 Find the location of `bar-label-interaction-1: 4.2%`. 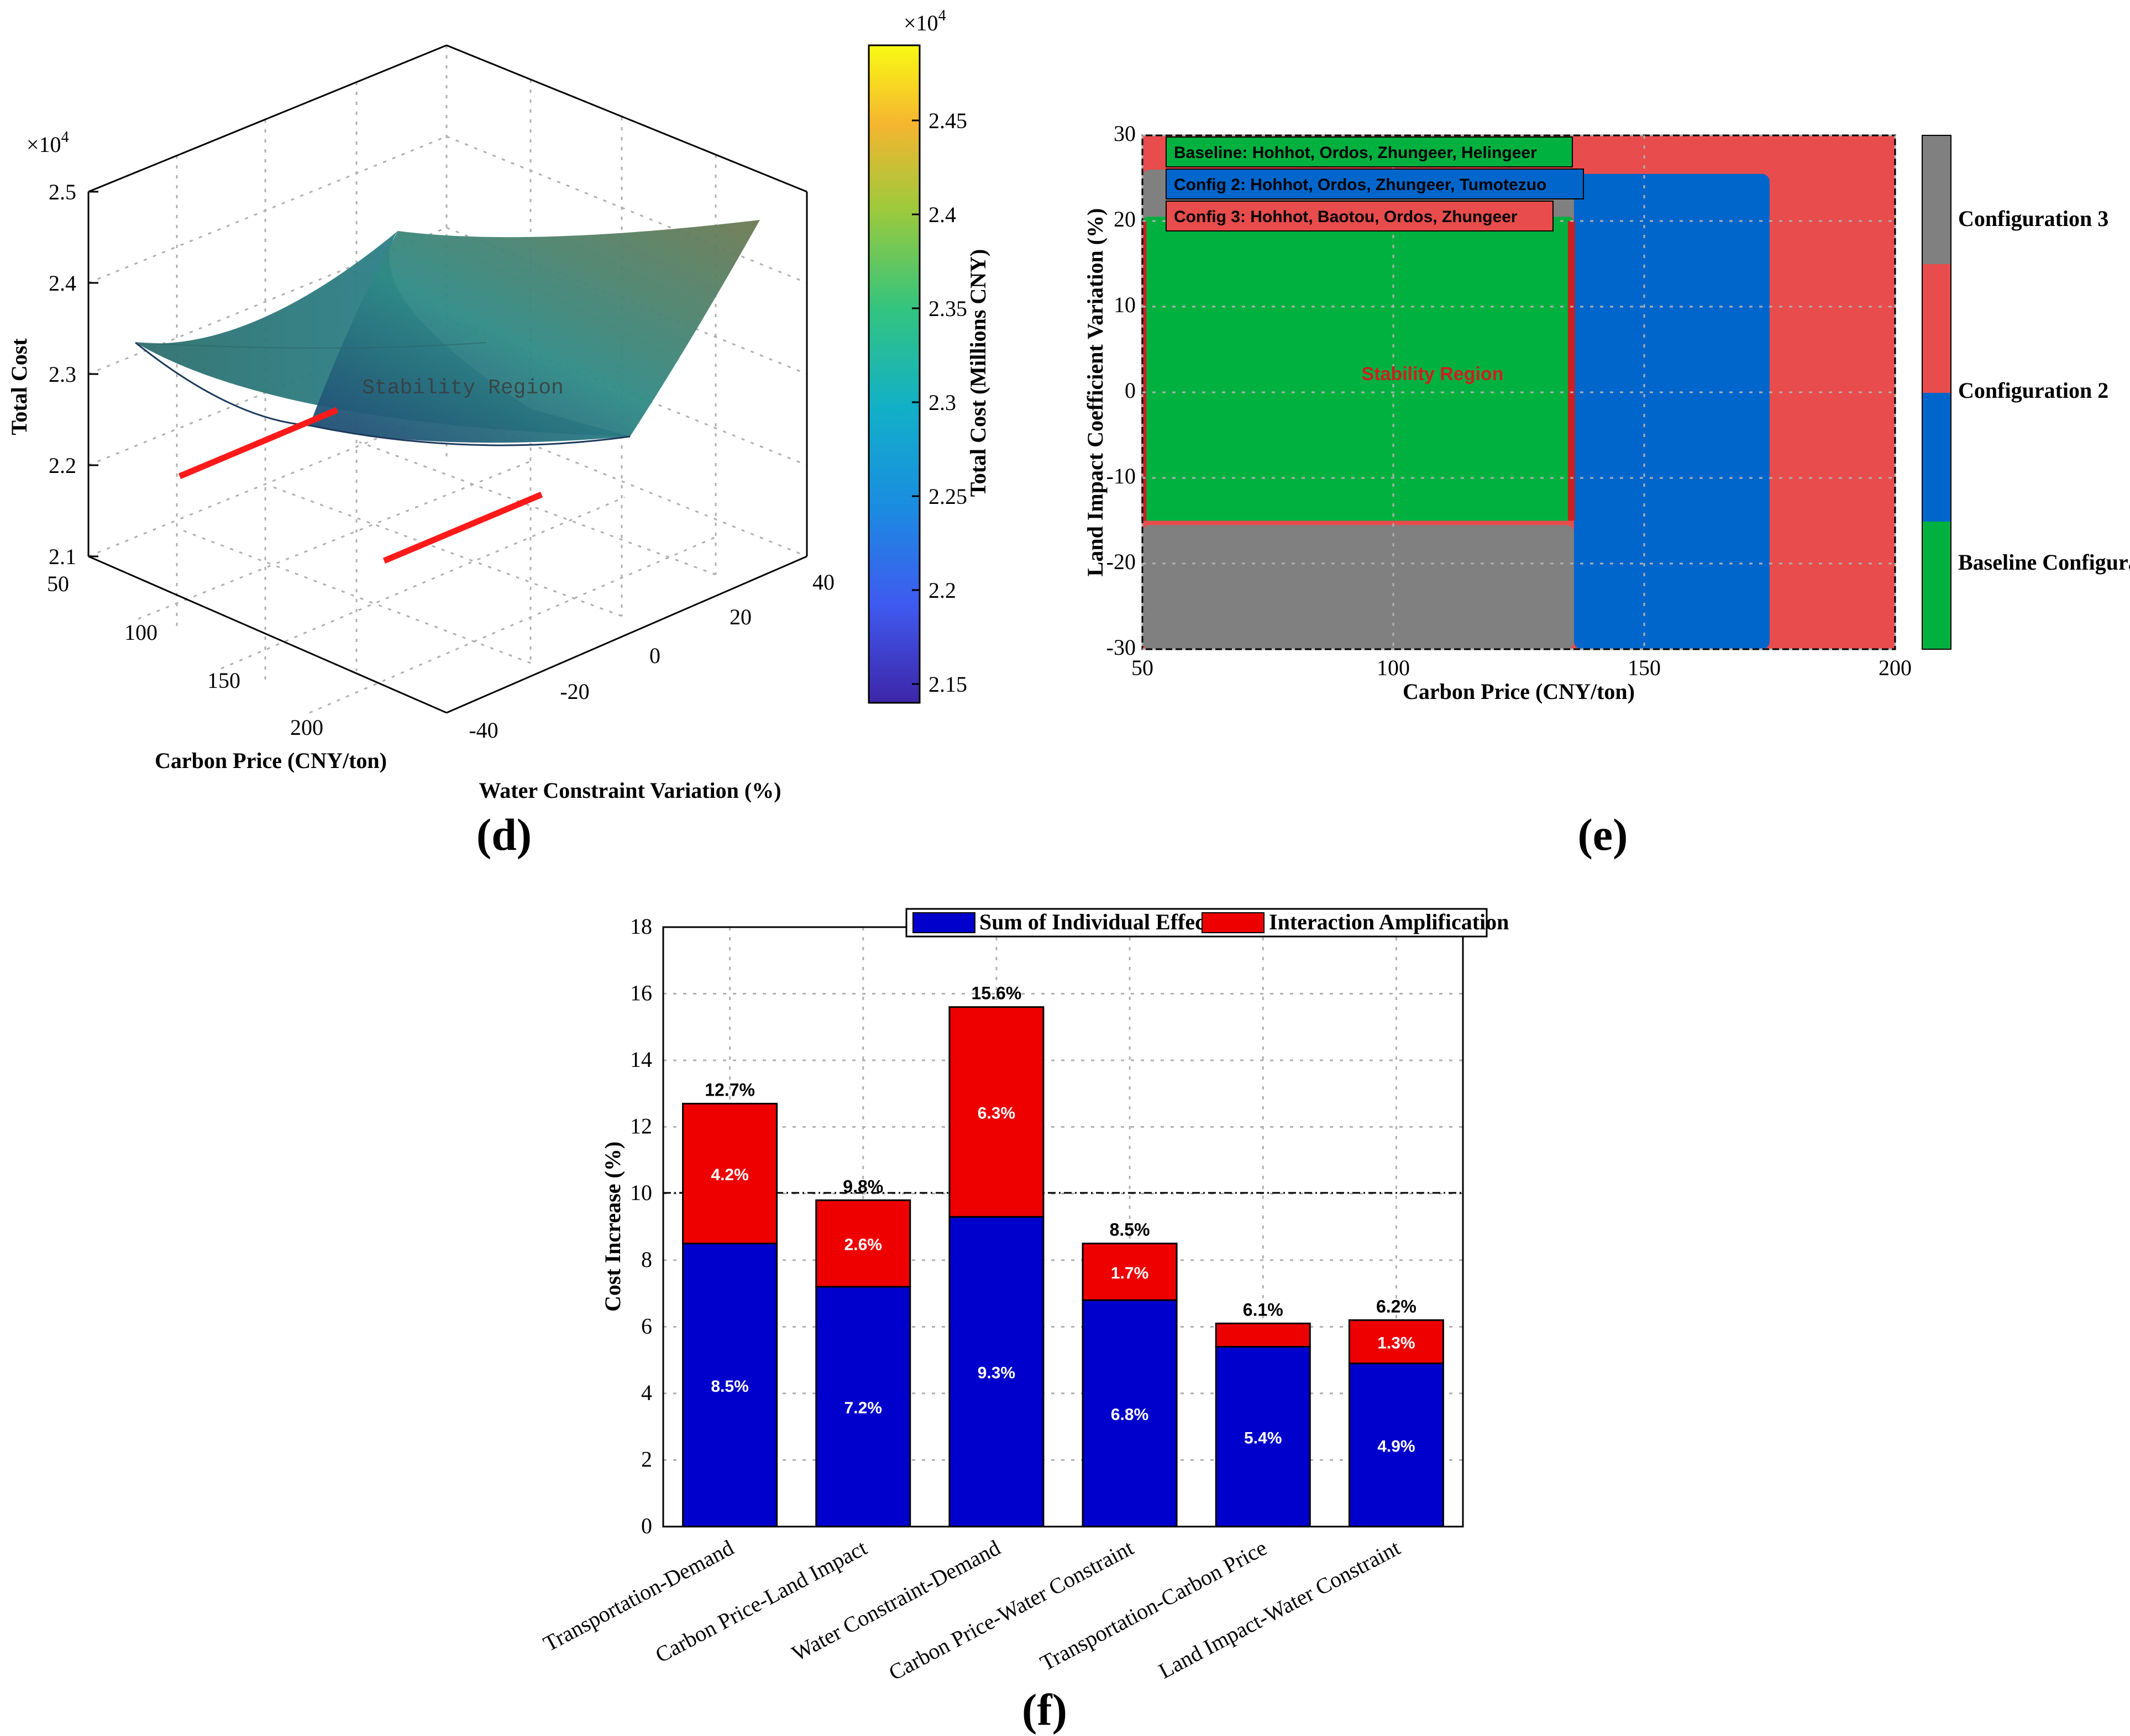

bar-label-interaction-1: 4.2% is located at coordinates (729, 1175).